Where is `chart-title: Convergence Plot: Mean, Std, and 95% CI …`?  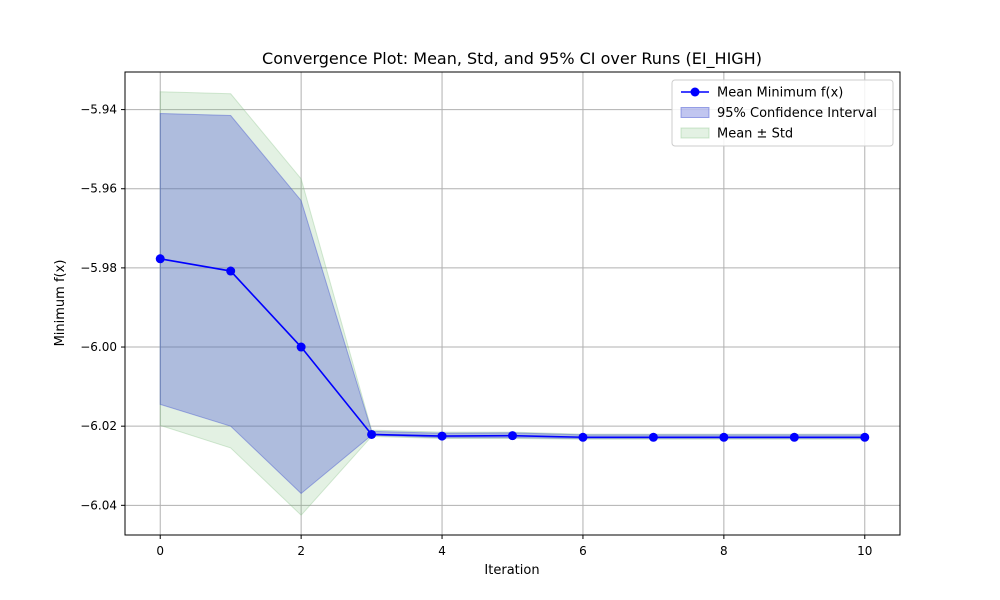 chart-title: Convergence Plot: Mean, Std, and 95% CI … is located at coordinates (512, 59).